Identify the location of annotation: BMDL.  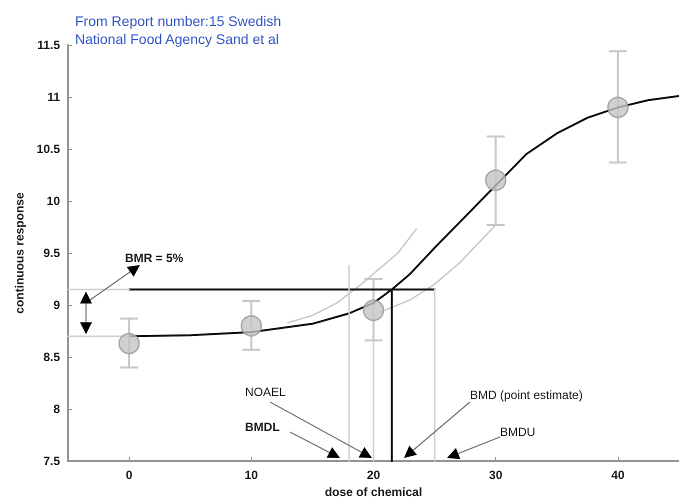
(262, 427).